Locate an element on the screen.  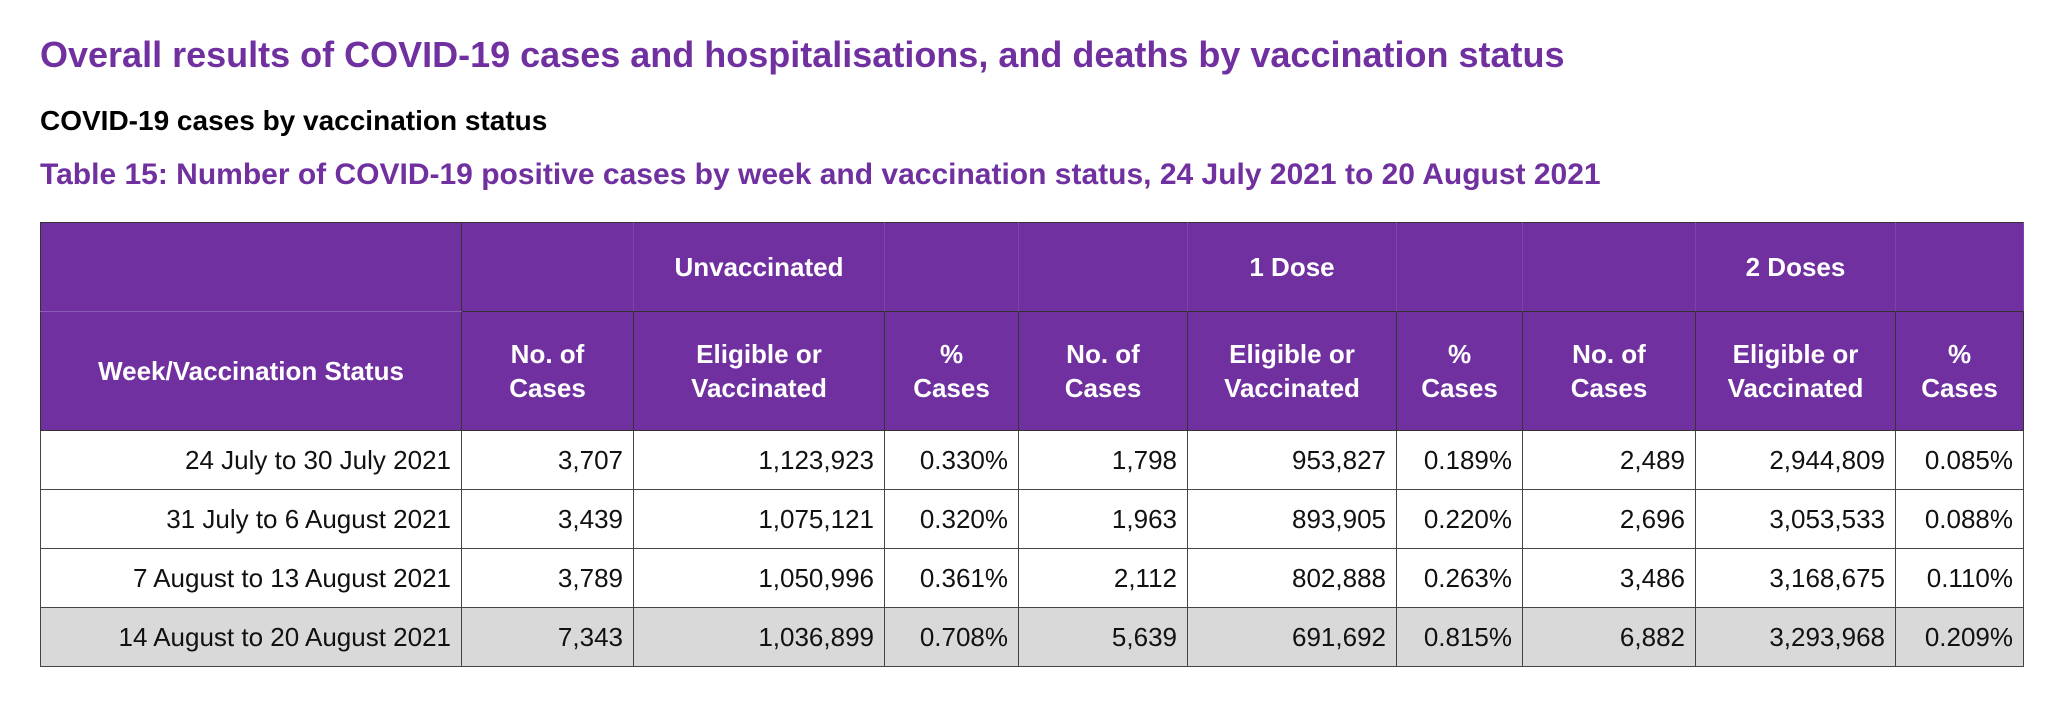
value-cell: 0.110% is located at coordinates (1959, 578).